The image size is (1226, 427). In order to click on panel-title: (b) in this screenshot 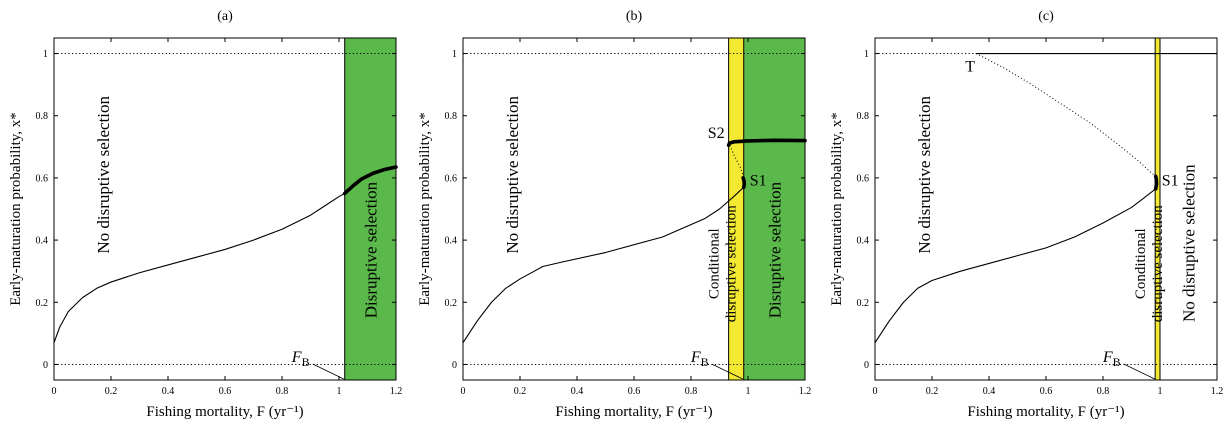, I will do `click(634, 16)`.